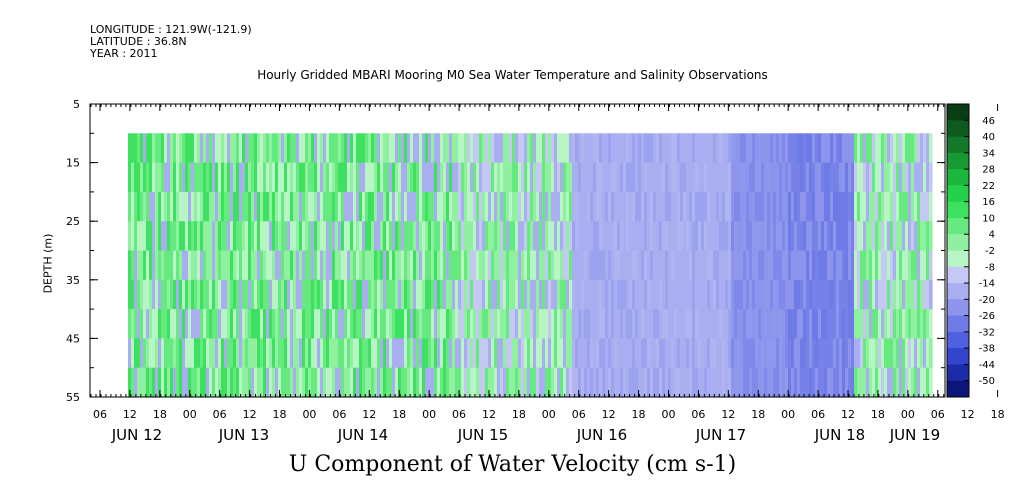 Image resolution: width=1009 pixels, height=504 pixels. What do you see at coordinates (988, 137) in the screenshot?
I see `colorbar-label: 40` at bounding box center [988, 137].